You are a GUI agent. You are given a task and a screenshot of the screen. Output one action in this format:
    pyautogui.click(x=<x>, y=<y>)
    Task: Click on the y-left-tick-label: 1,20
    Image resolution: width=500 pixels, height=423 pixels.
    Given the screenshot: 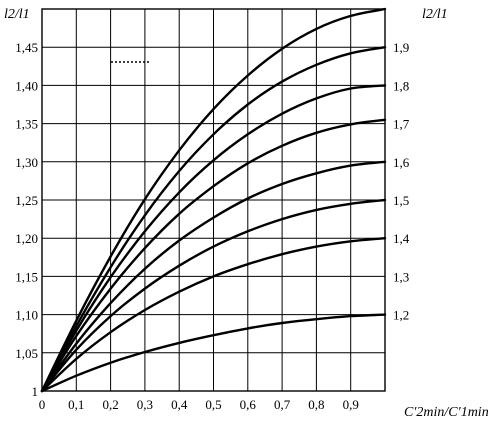 What is the action you would take?
    pyautogui.click(x=26, y=238)
    